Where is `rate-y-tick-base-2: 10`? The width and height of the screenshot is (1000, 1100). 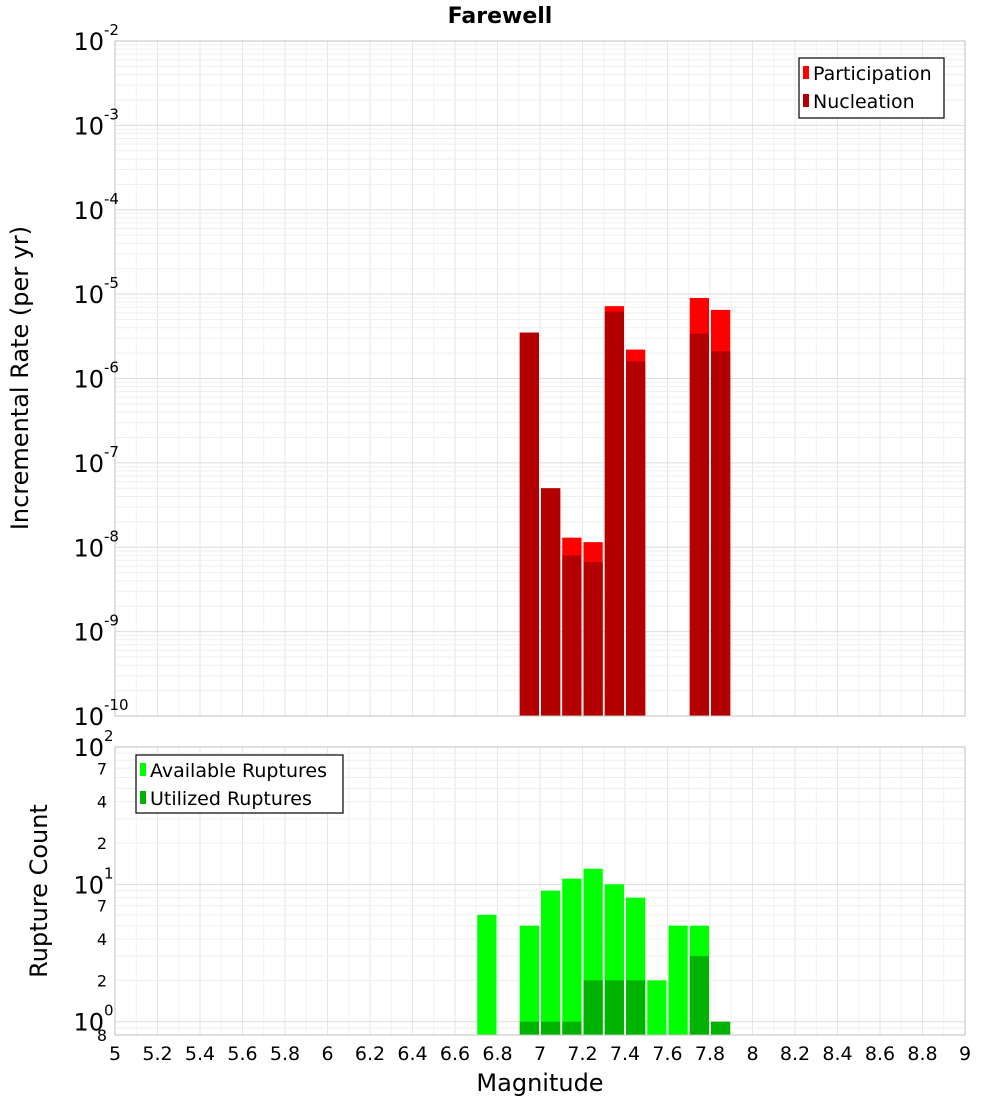
rate-y-tick-base-2: 10 is located at coordinates (88, 211).